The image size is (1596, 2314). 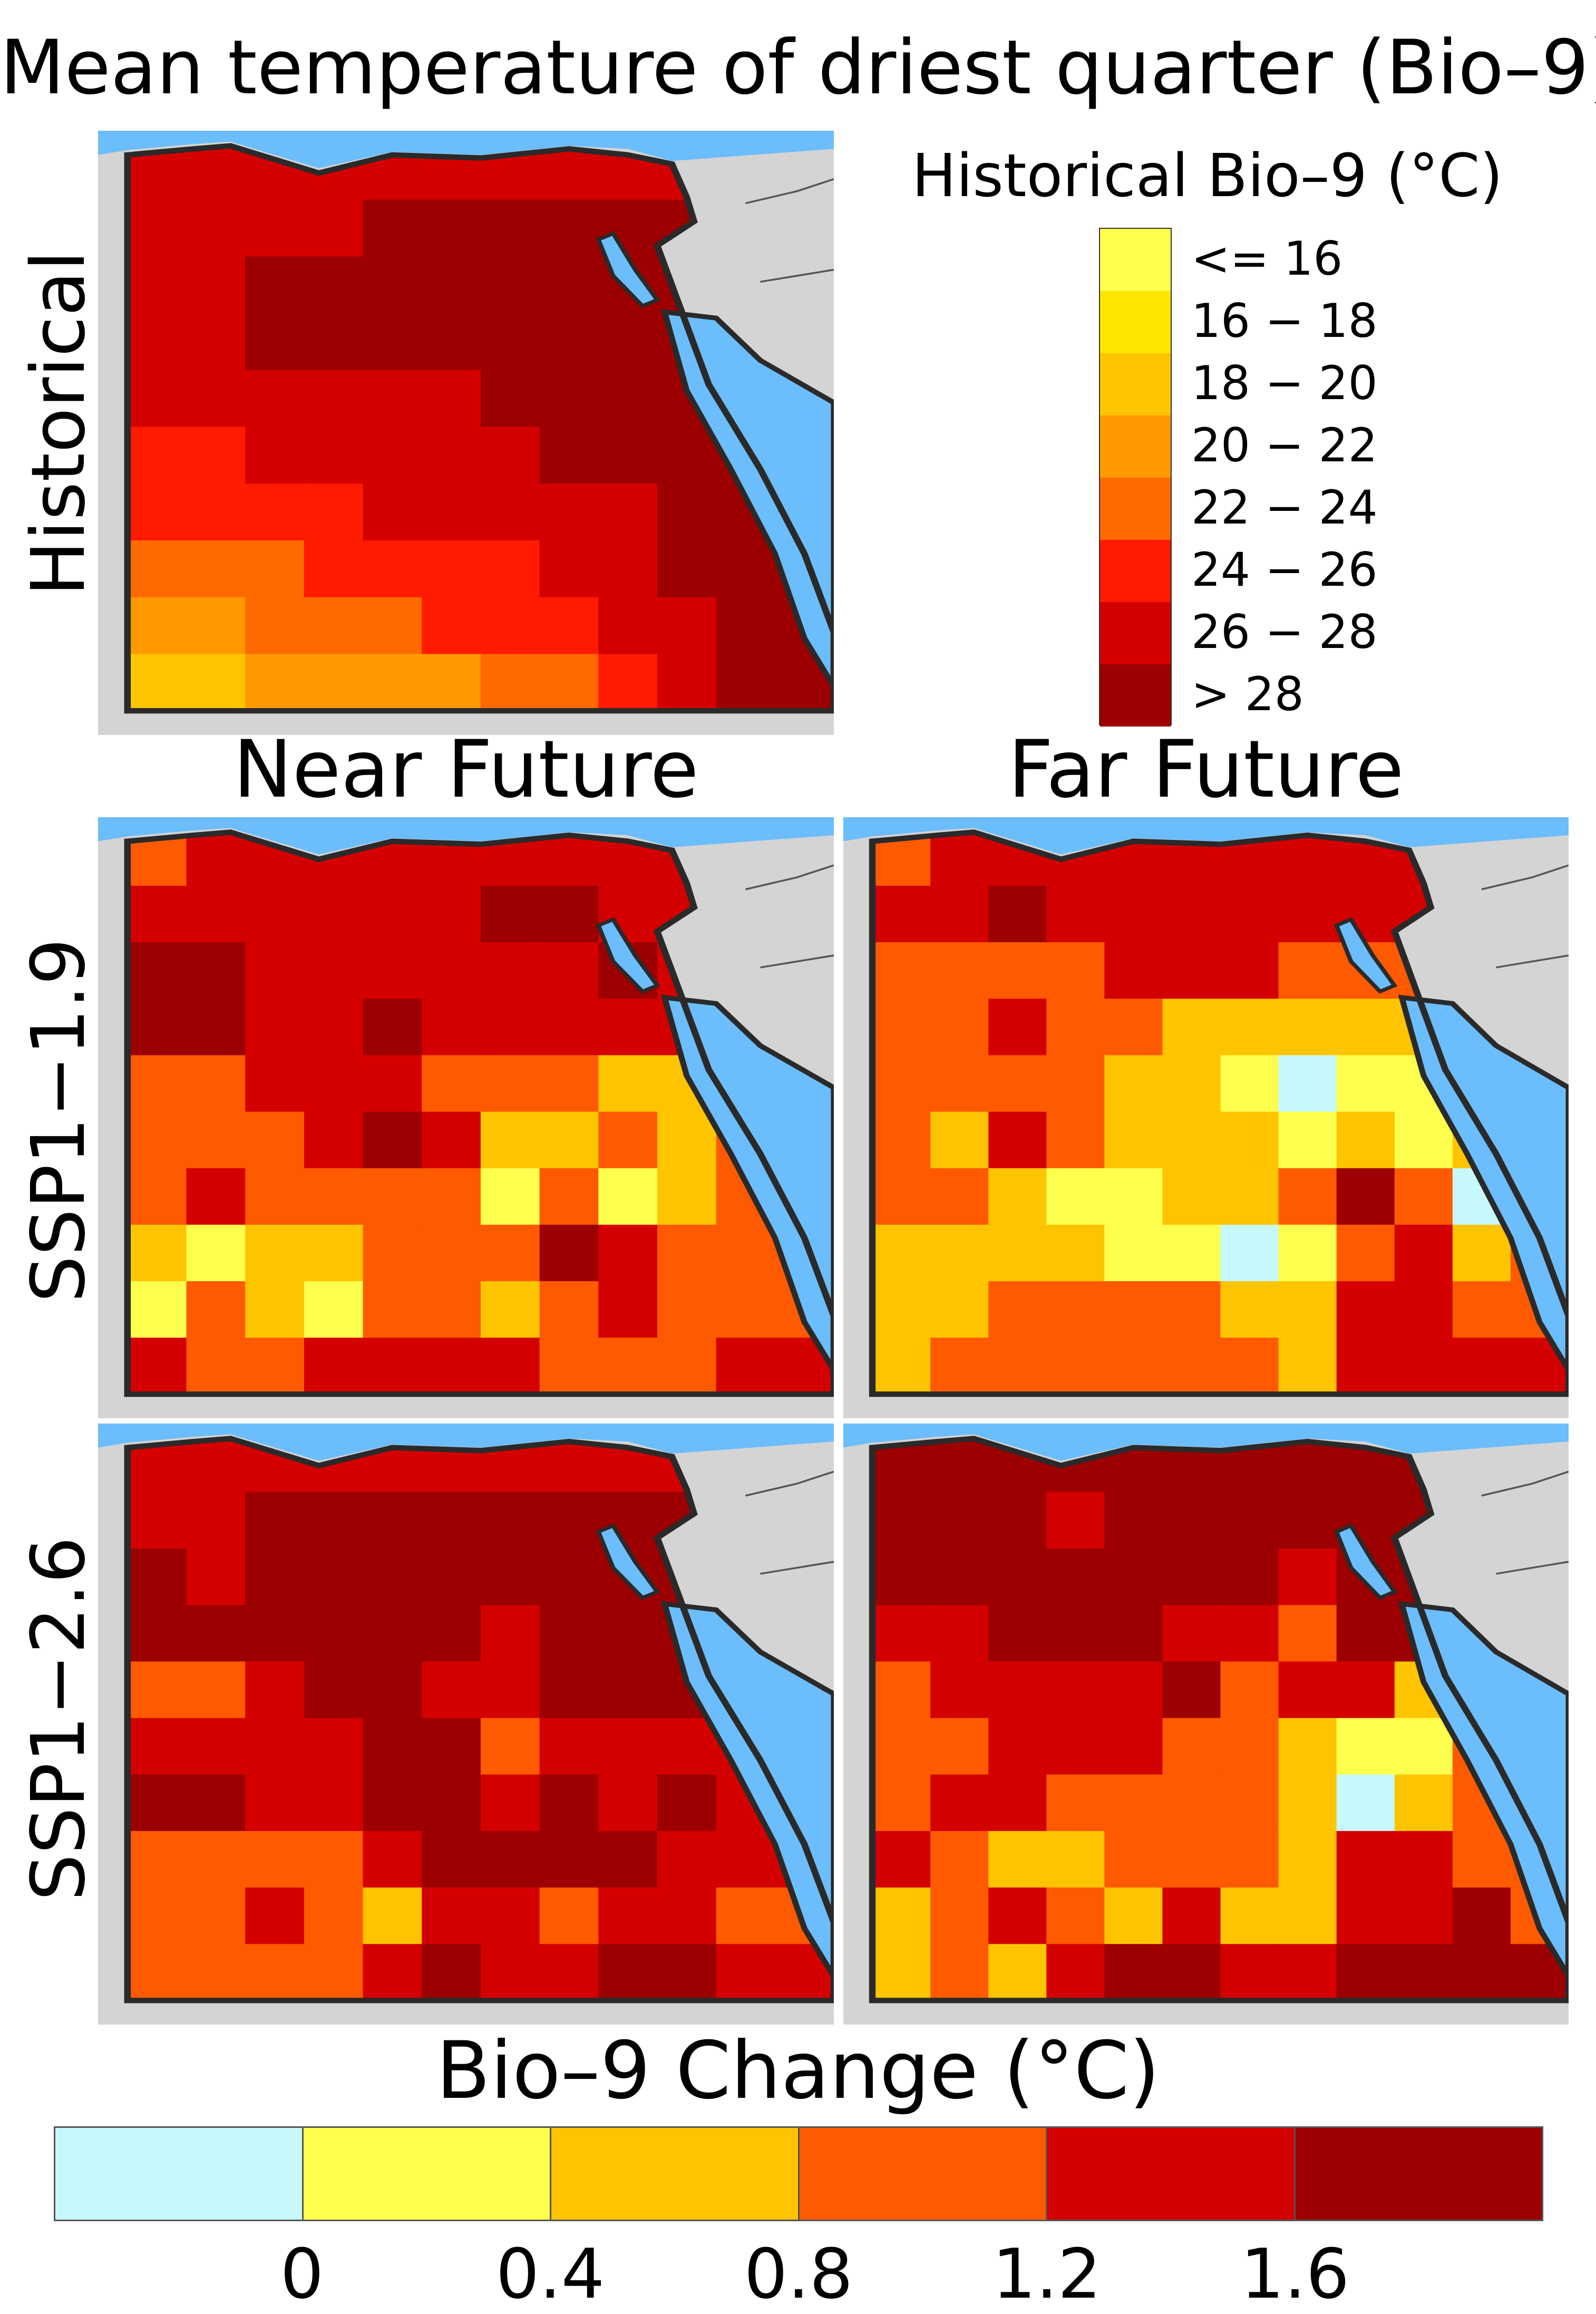 What do you see at coordinates (1284, 507) in the screenshot?
I see `legend-label: 22 − 24` at bounding box center [1284, 507].